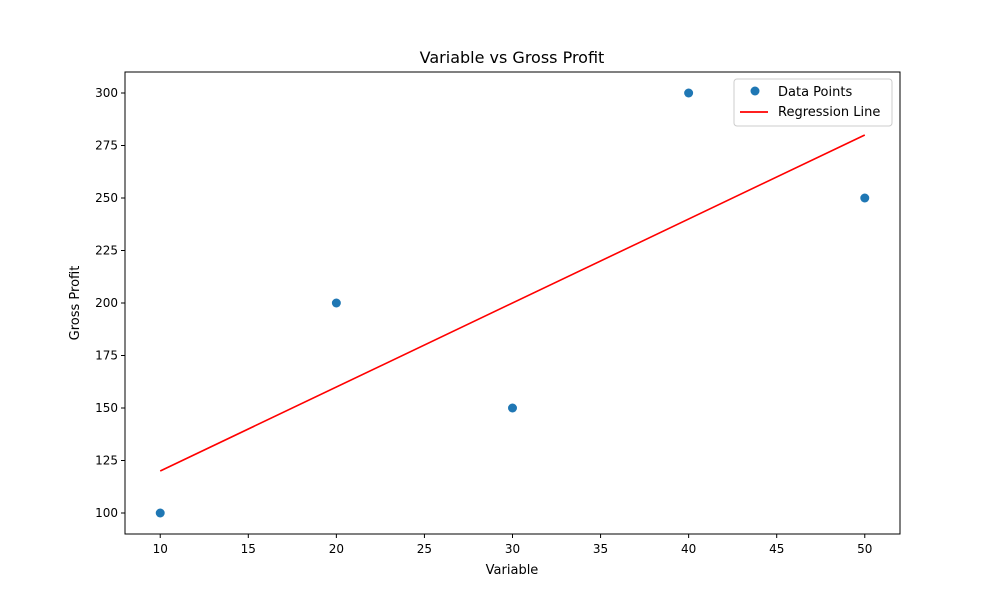 The width and height of the screenshot is (1000, 600). What do you see at coordinates (755, 91) in the screenshot?
I see `legend-marker-data-points` at bounding box center [755, 91].